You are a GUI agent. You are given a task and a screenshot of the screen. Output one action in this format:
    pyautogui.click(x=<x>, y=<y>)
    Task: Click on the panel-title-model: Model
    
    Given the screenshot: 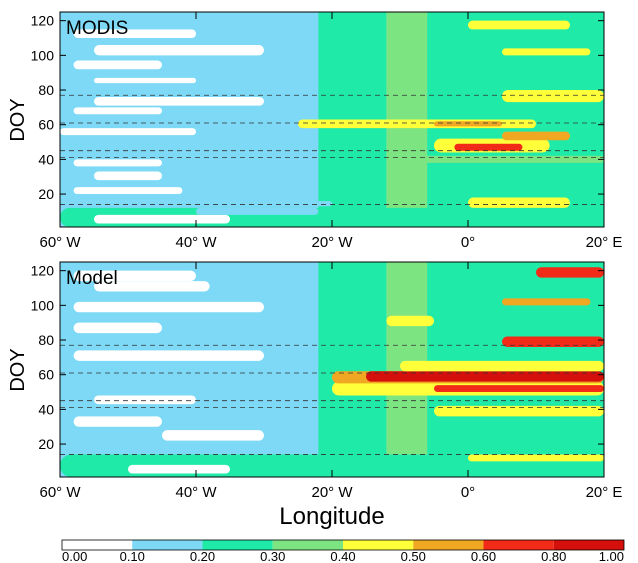 What is the action you would take?
    pyautogui.click(x=92, y=278)
    